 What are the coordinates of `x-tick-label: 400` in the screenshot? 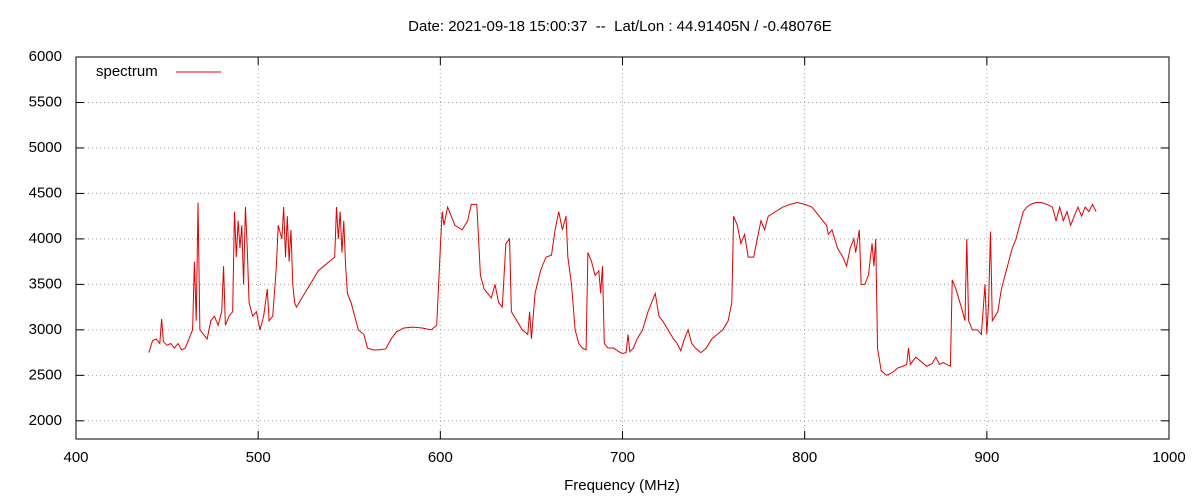 It's located at (75, 457).